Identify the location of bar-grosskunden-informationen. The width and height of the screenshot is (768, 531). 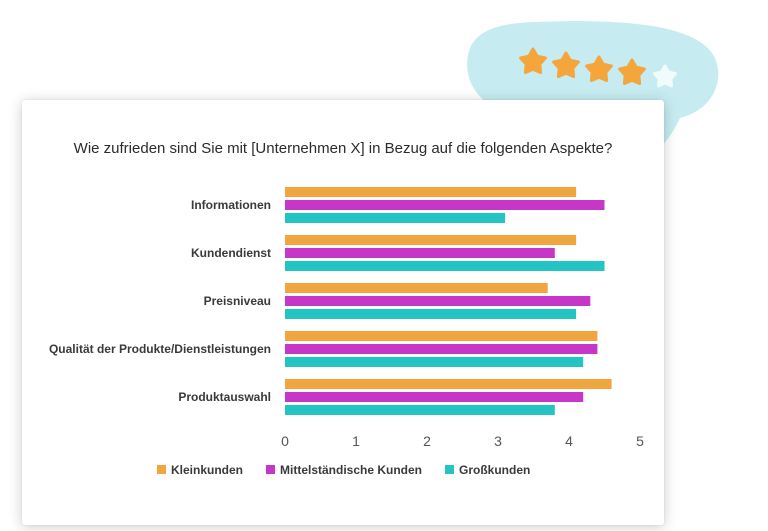
(395, 218).